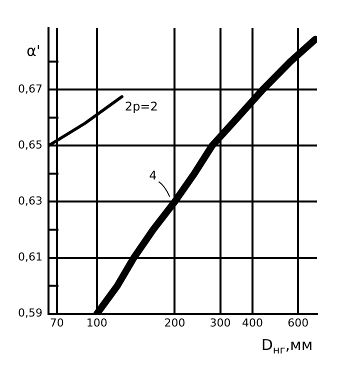 This screenshot has height=371, width=337. What do you see at coordinates (30, 201) in the screenshot?
I see `y-tick-label: 0,63` at bounding box center [30, 201].